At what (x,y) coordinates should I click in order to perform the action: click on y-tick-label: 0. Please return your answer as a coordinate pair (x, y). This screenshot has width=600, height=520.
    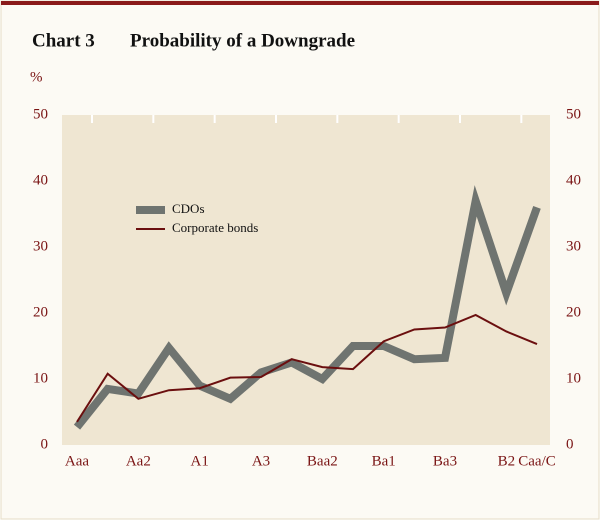
    Looking at the image, I should click on (45, 444).